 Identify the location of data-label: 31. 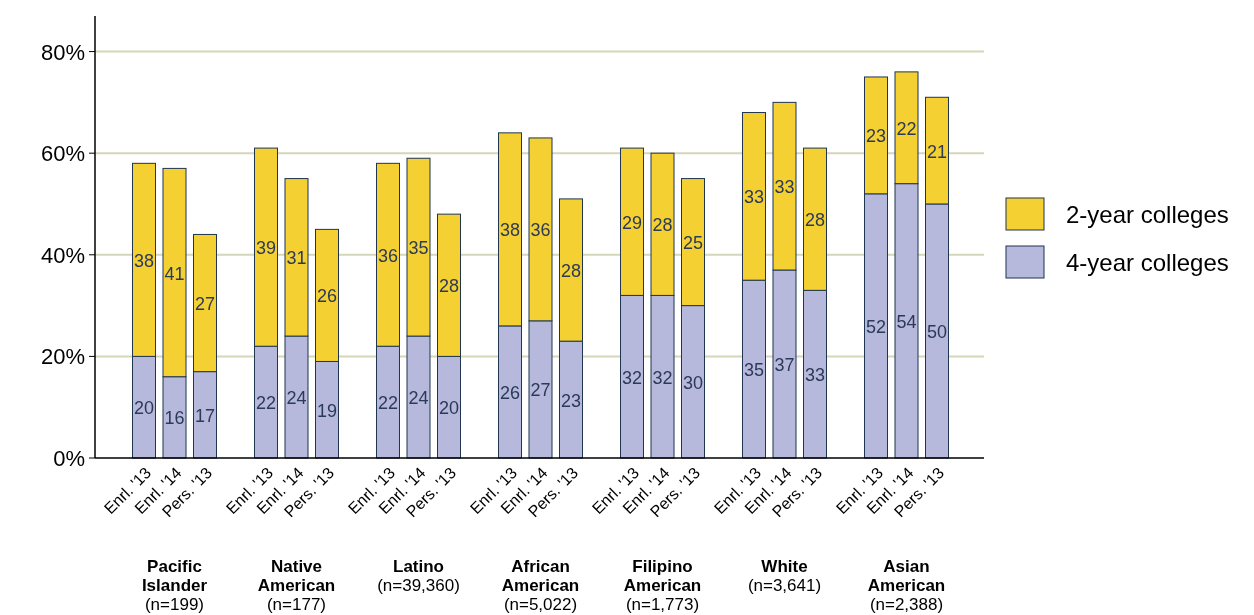
(296, 258).